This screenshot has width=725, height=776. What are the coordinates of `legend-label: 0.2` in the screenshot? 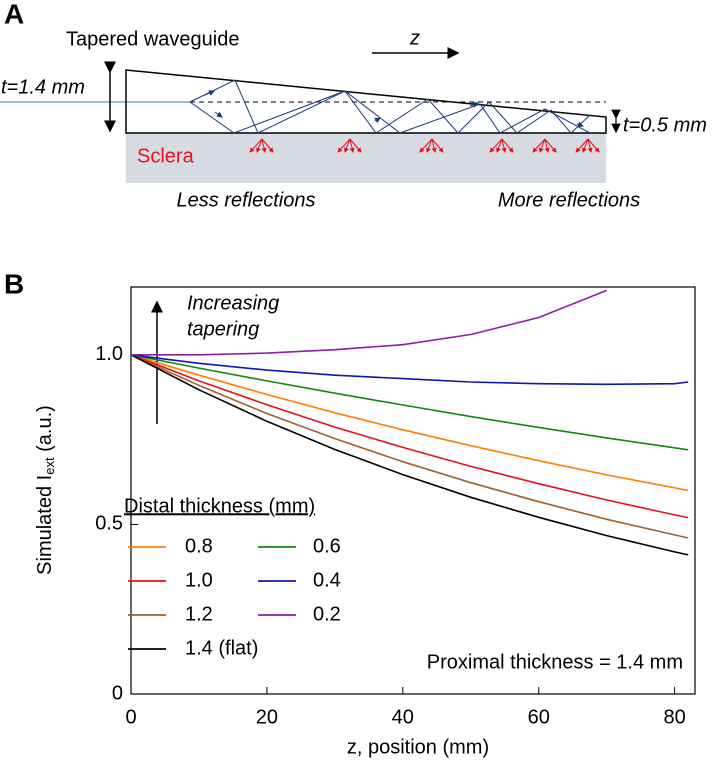 It's located at (327, 614).